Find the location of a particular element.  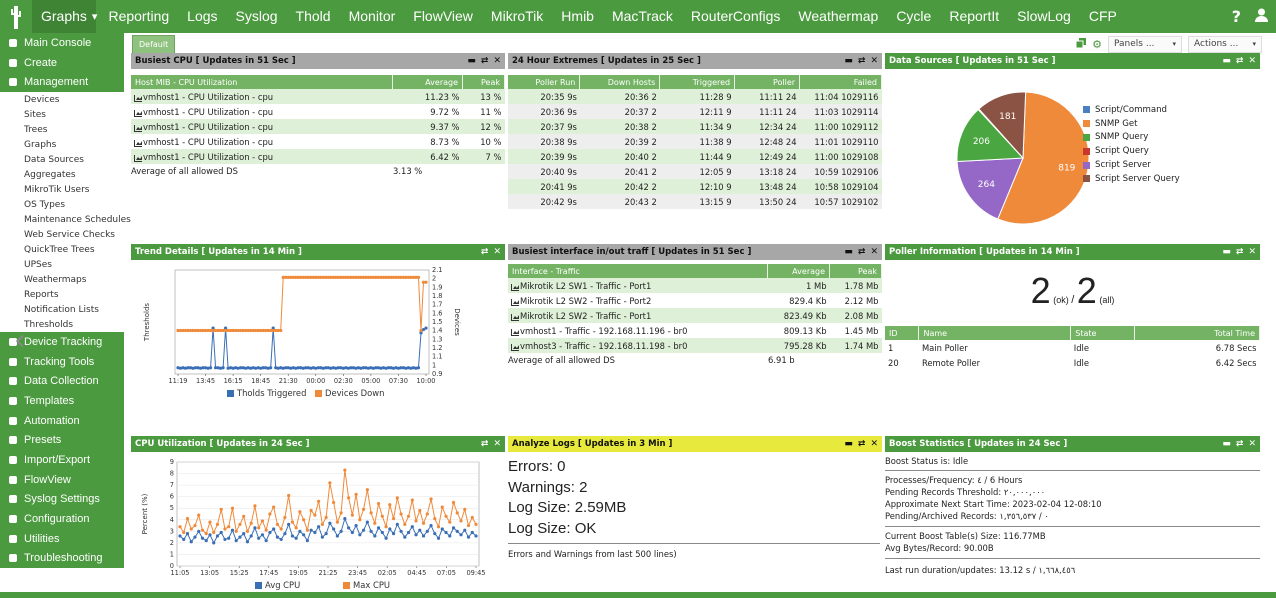

nav-reporting: Reporting is located at coordinates (139, 16).